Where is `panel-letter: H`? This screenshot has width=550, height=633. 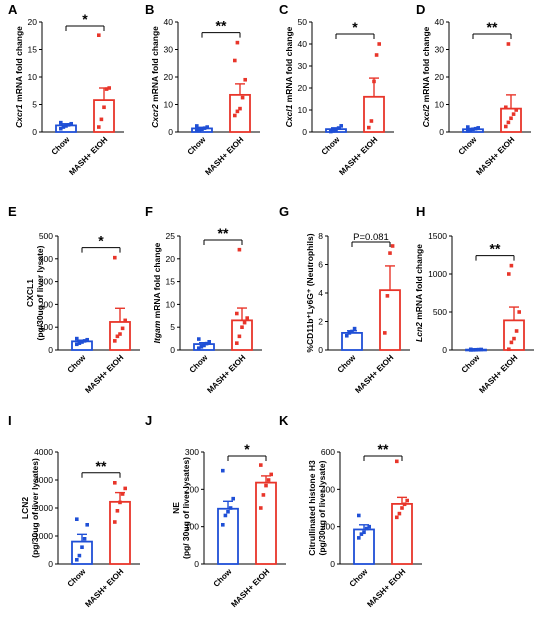 panel-letter: H is located at coordinates (420, 211).